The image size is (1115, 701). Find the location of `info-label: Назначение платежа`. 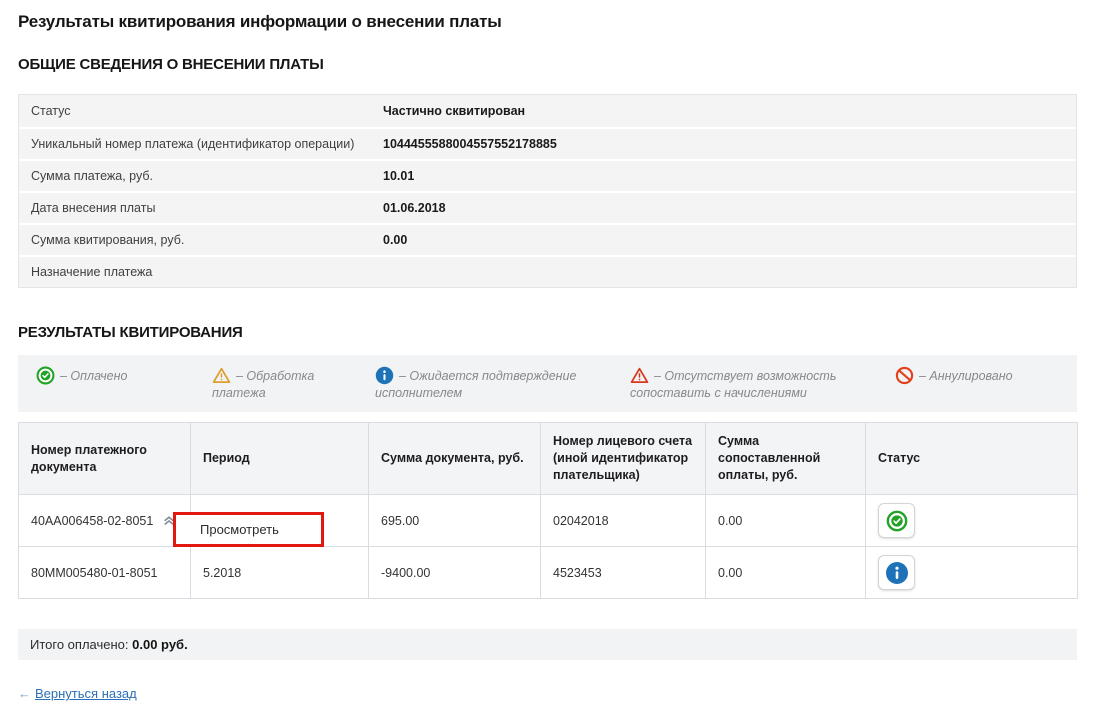

info-label: Назначение платежа is located at coordinates (92, 272).